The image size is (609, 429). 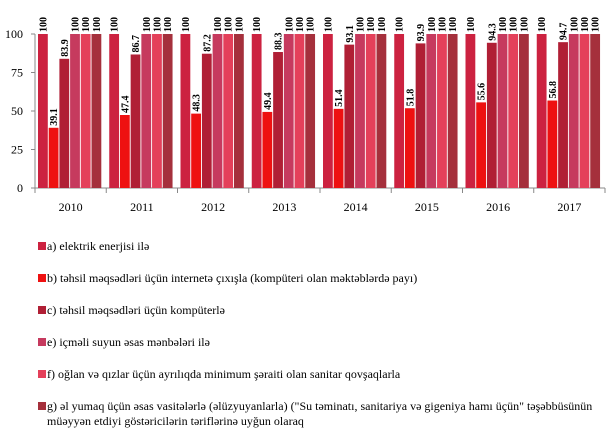 I want to click on data-label: 88.3, so click(x=279, y=42).